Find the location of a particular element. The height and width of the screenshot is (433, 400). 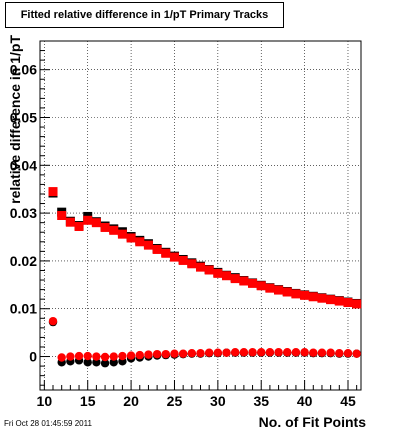

y-tick-label: 0.03 is located at coordinates (23, 213).